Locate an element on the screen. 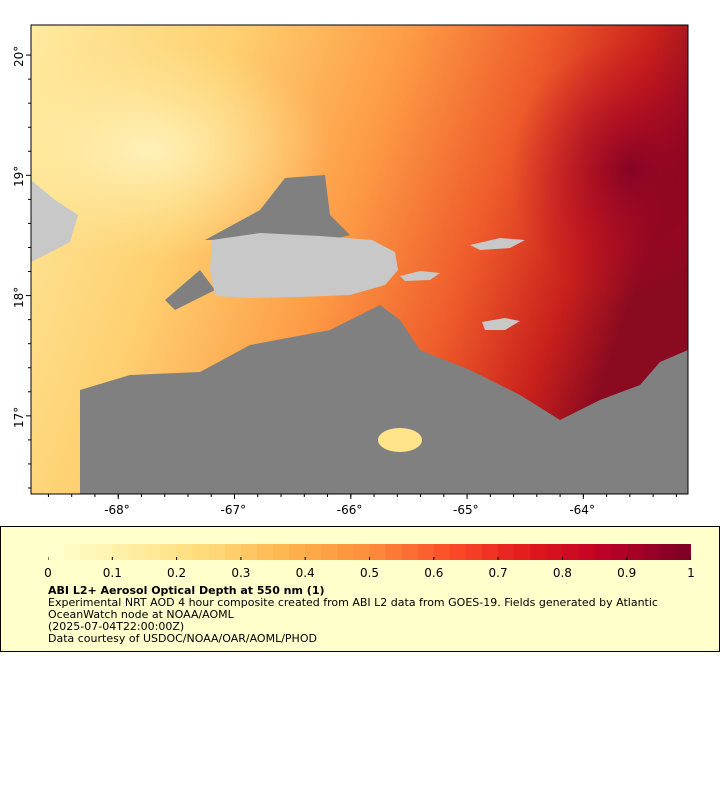 This screenshot has width=720, height=800. colorbar-tick-label: 1 is located at coordinates (691, 573).